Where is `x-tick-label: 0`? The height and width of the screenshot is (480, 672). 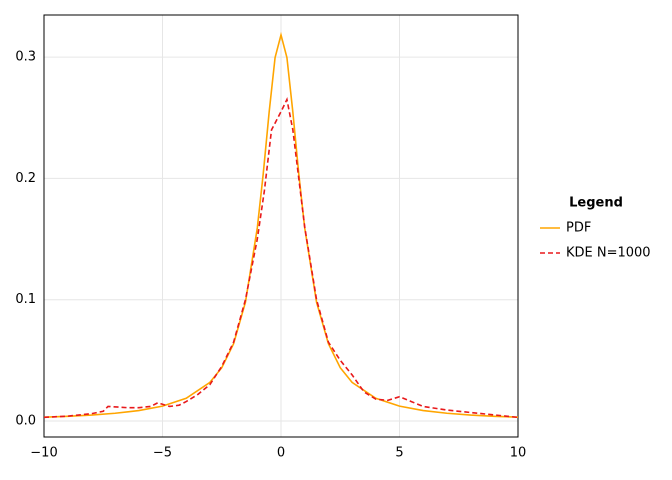 x-tick-label: 0 is located at coordinates (281, 453).